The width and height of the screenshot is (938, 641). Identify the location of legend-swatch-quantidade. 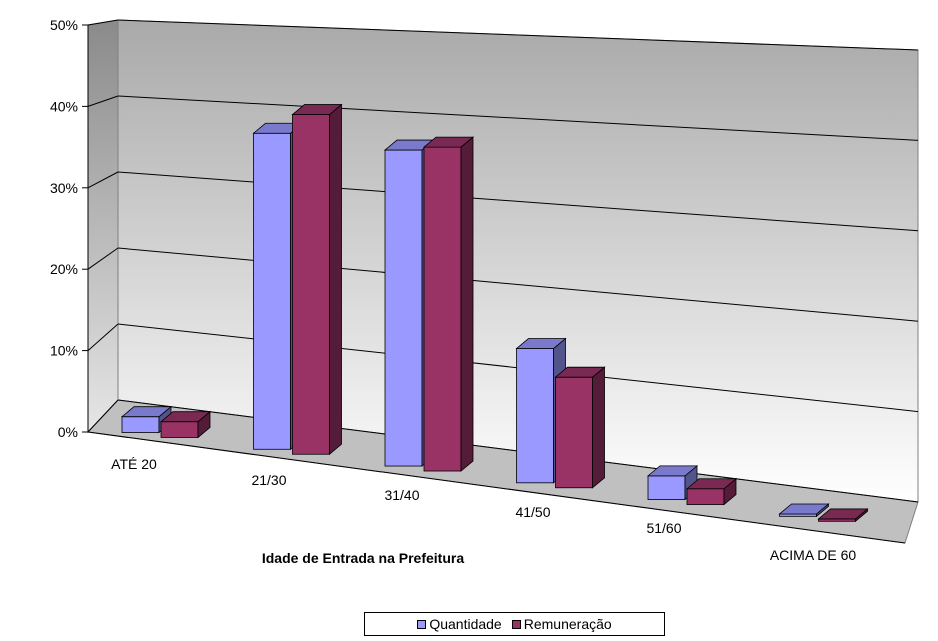
(422, 624).